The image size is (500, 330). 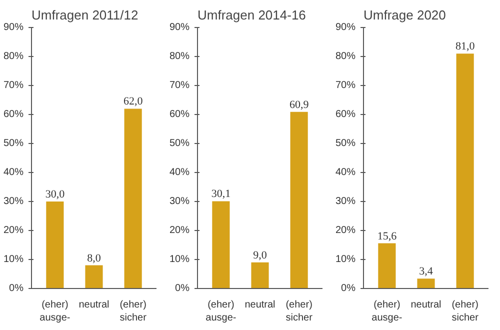 I want to click on chart-title: Umfragen 2014-16, so click(x=252, y=15).